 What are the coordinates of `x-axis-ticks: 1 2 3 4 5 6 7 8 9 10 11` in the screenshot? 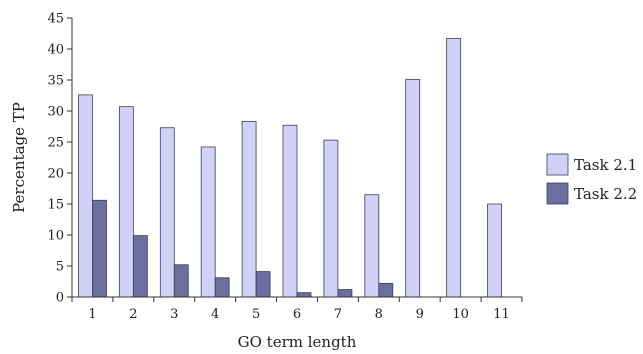 It's located at (297, 309).